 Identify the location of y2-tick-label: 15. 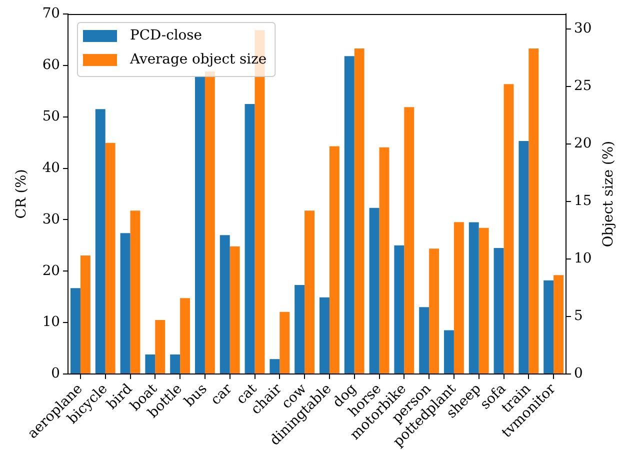
(583, 201).